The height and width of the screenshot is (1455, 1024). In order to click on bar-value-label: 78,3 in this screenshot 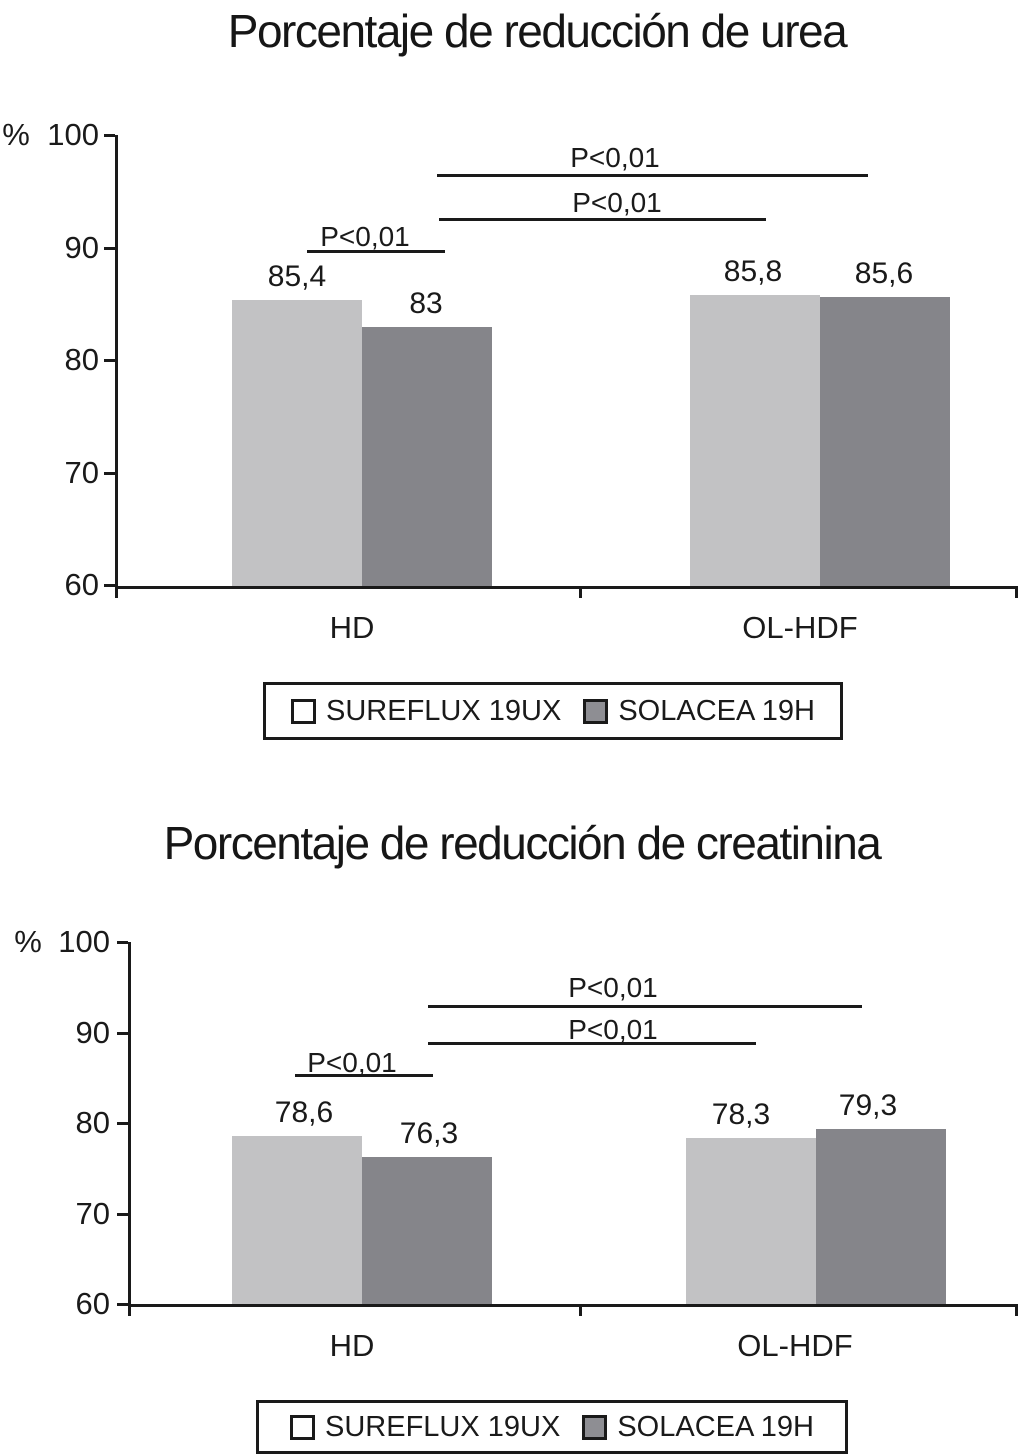, I will do `click(741, 1115)`.